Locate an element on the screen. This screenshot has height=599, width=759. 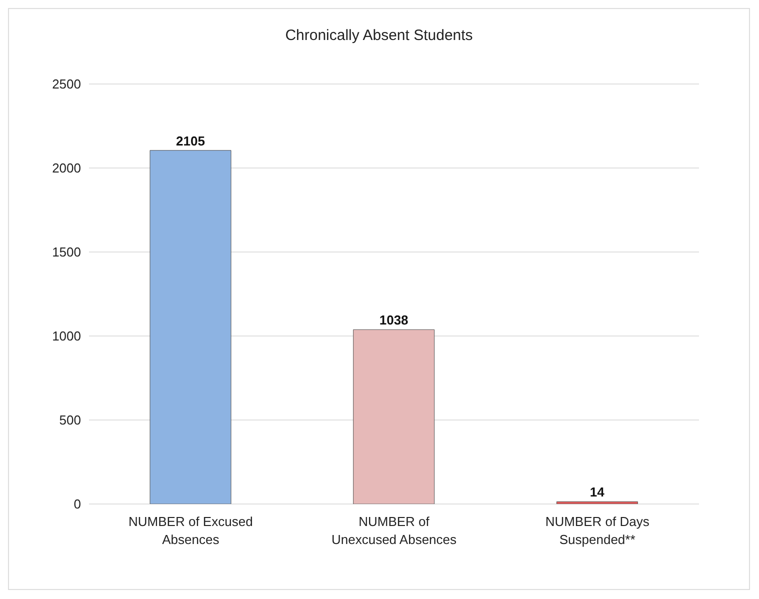
y-tick-label: 2000 is located at coordinates (66, 168).